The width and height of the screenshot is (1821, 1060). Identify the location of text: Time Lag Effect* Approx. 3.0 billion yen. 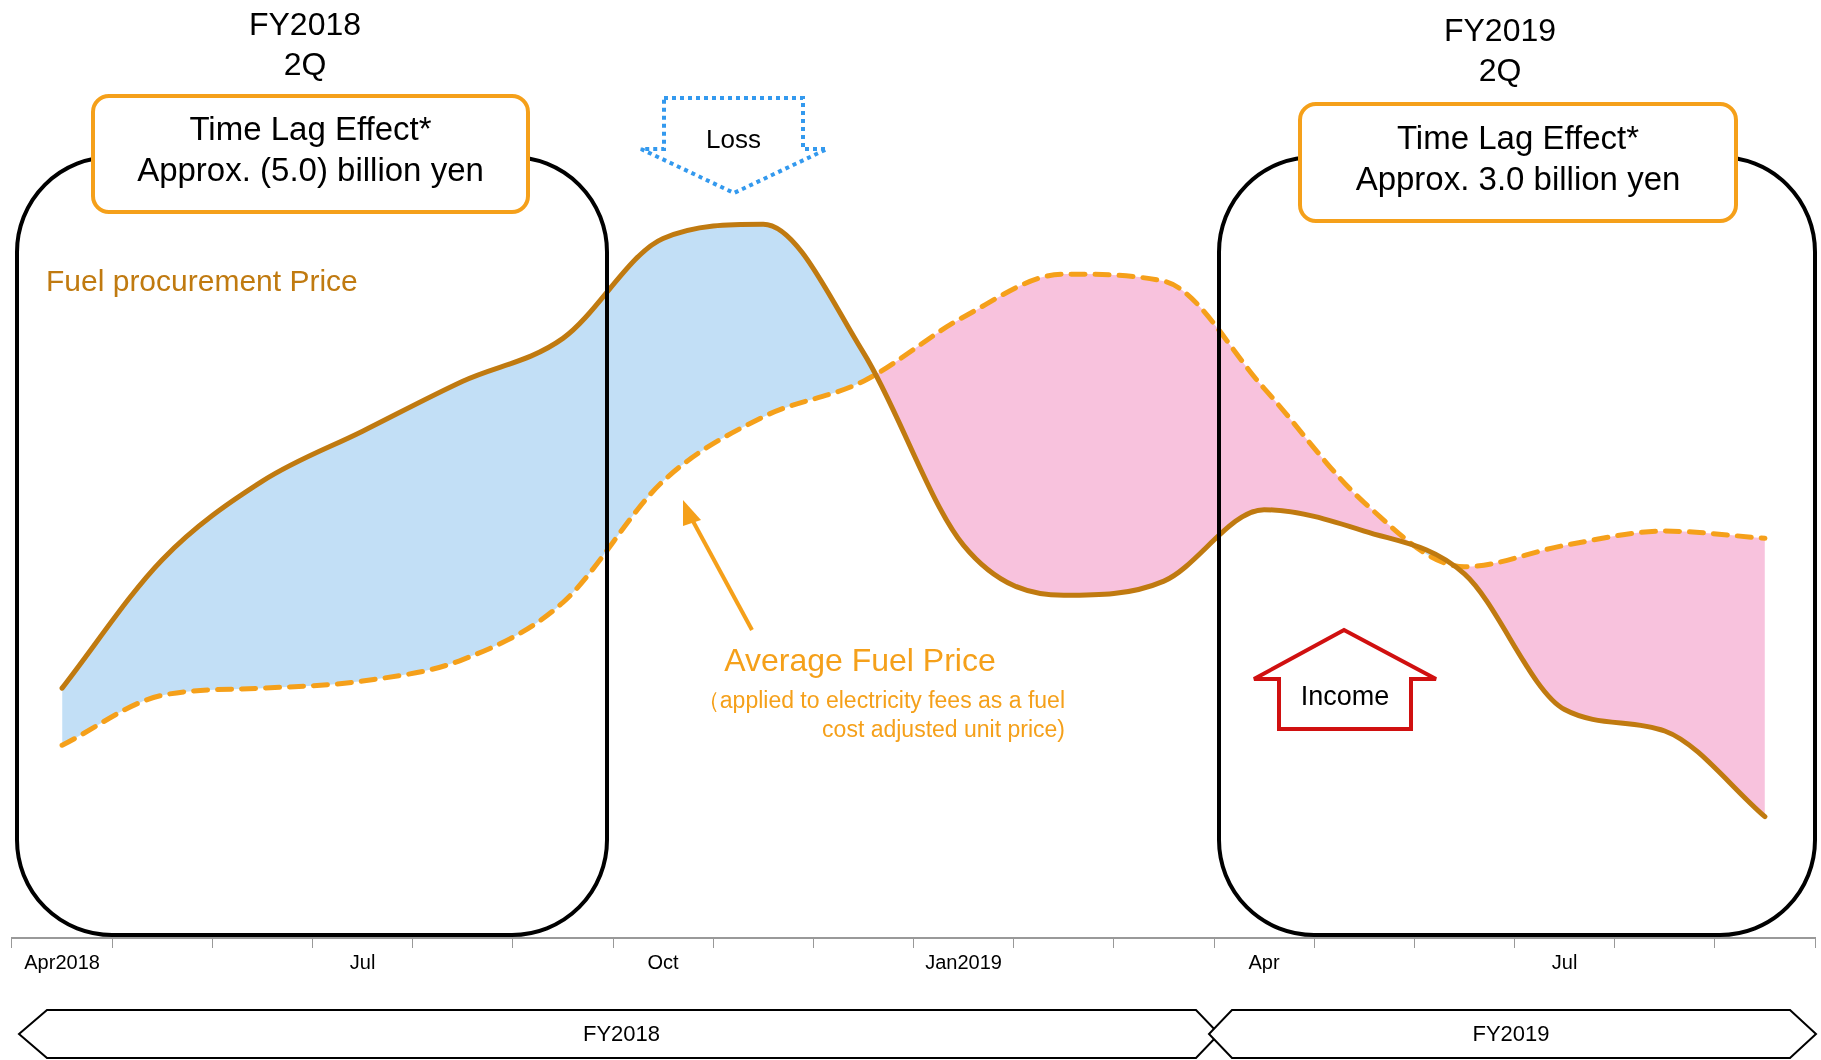
(1518, 159).